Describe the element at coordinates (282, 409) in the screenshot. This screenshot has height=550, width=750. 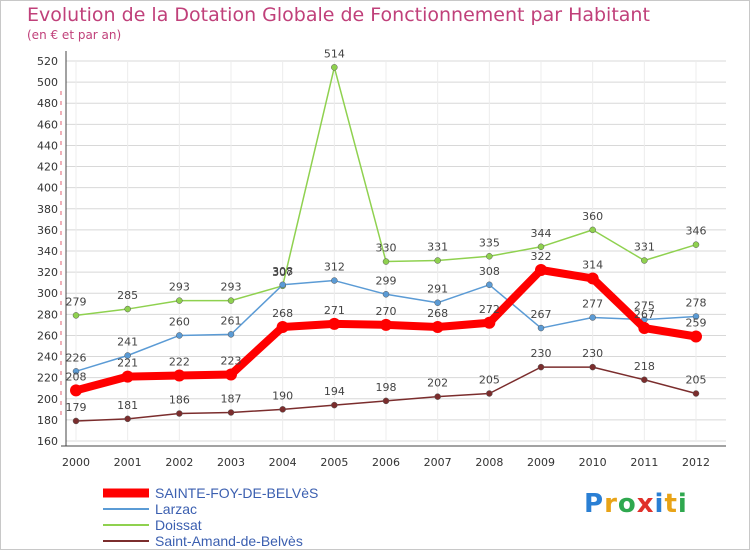
I see `series-3-point-2004` at that location.